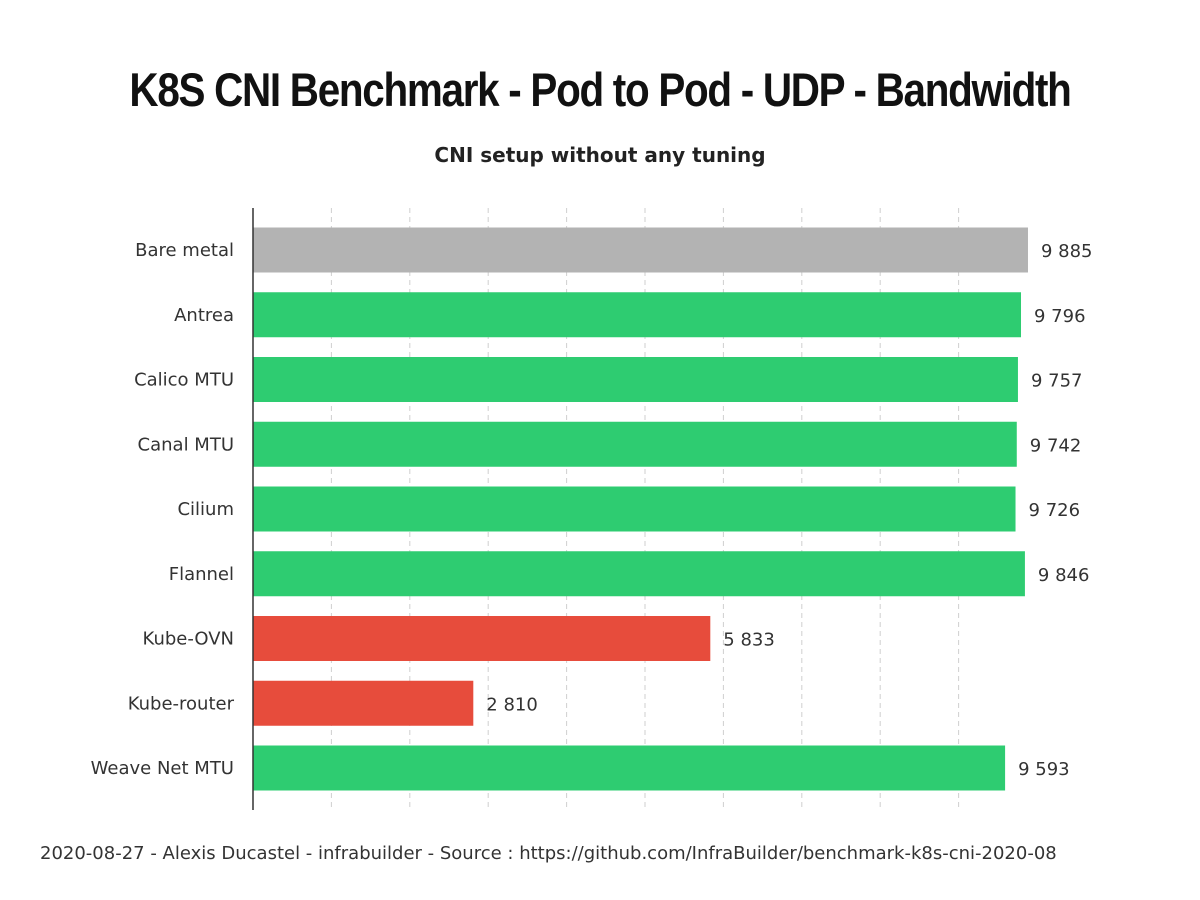 This screenshot has width=1200, height=900. I want to click on value-label: 9 757, so click(1057, 381).